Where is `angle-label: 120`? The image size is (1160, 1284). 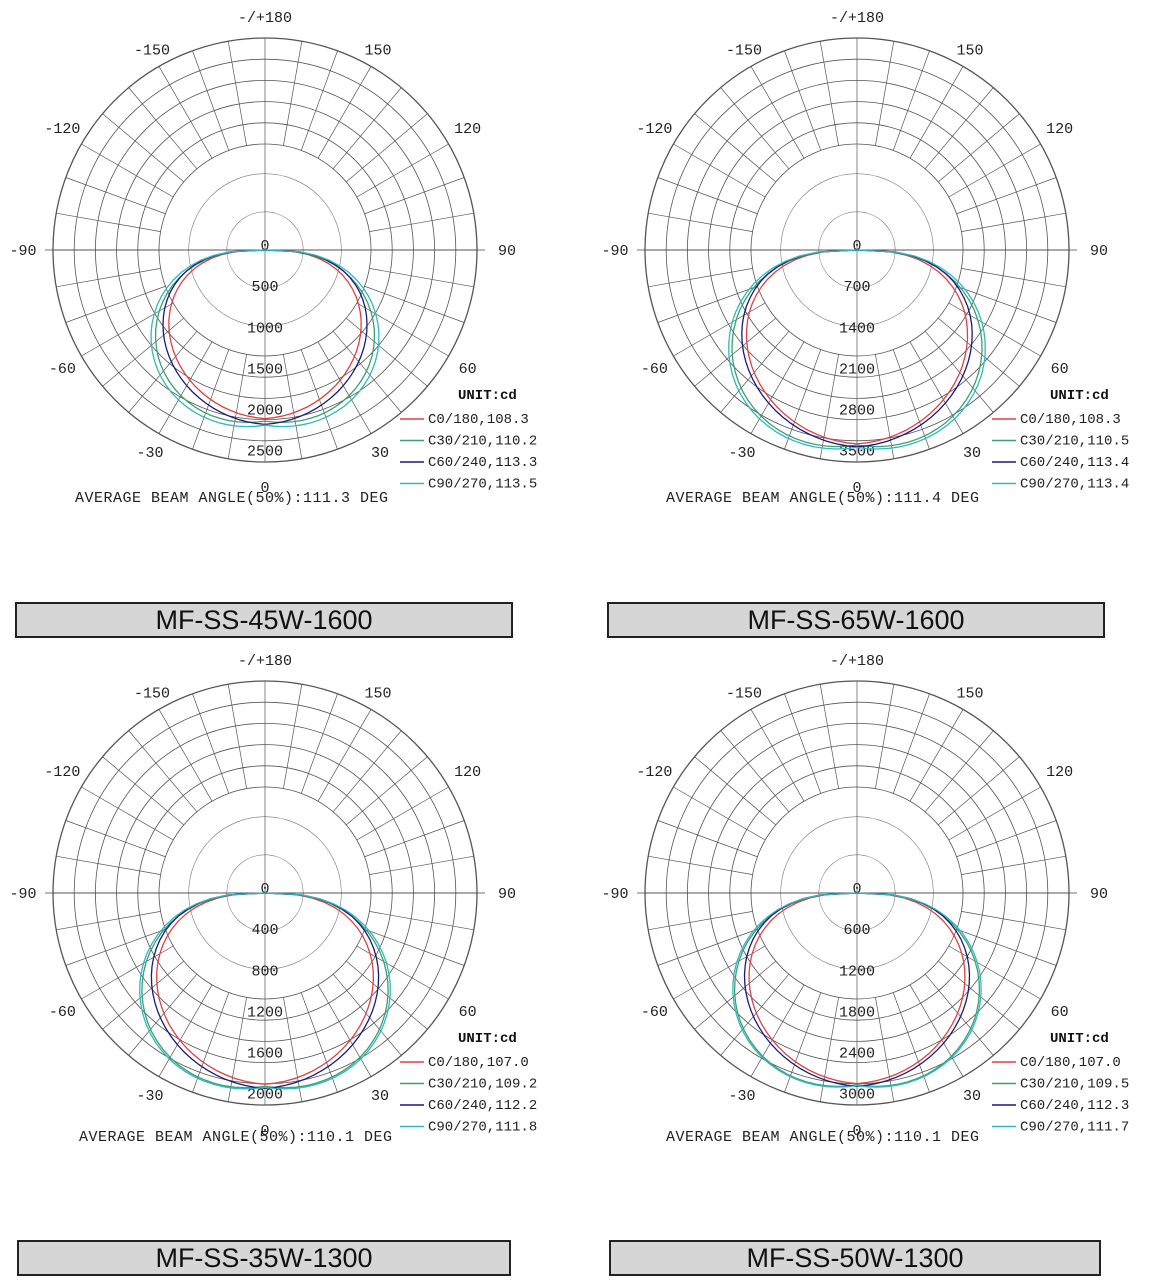
angle-label: 120 is located at coordinates (1059, 772).